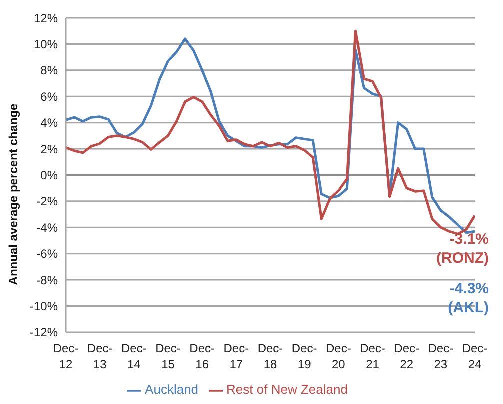 The image size is (503, 404). Describe the element at coordinates (441, 356) in the screenshot. I see `x-tick-label: Dec-23` at that location.